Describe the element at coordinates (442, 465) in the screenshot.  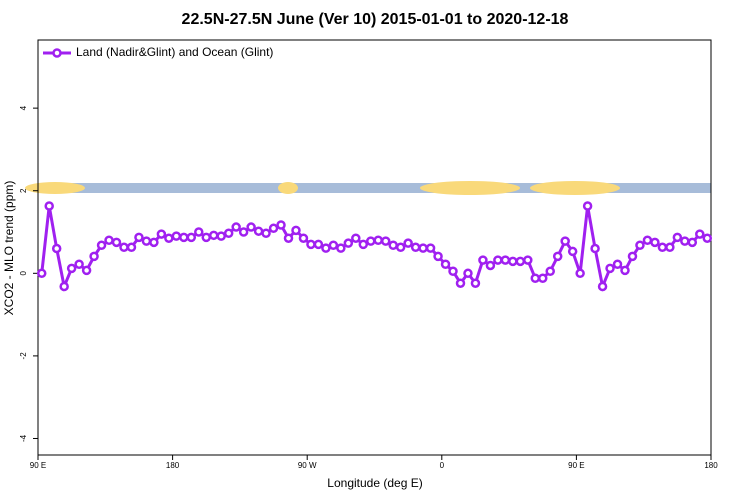
I see `x-tick-label: 0` at that location.